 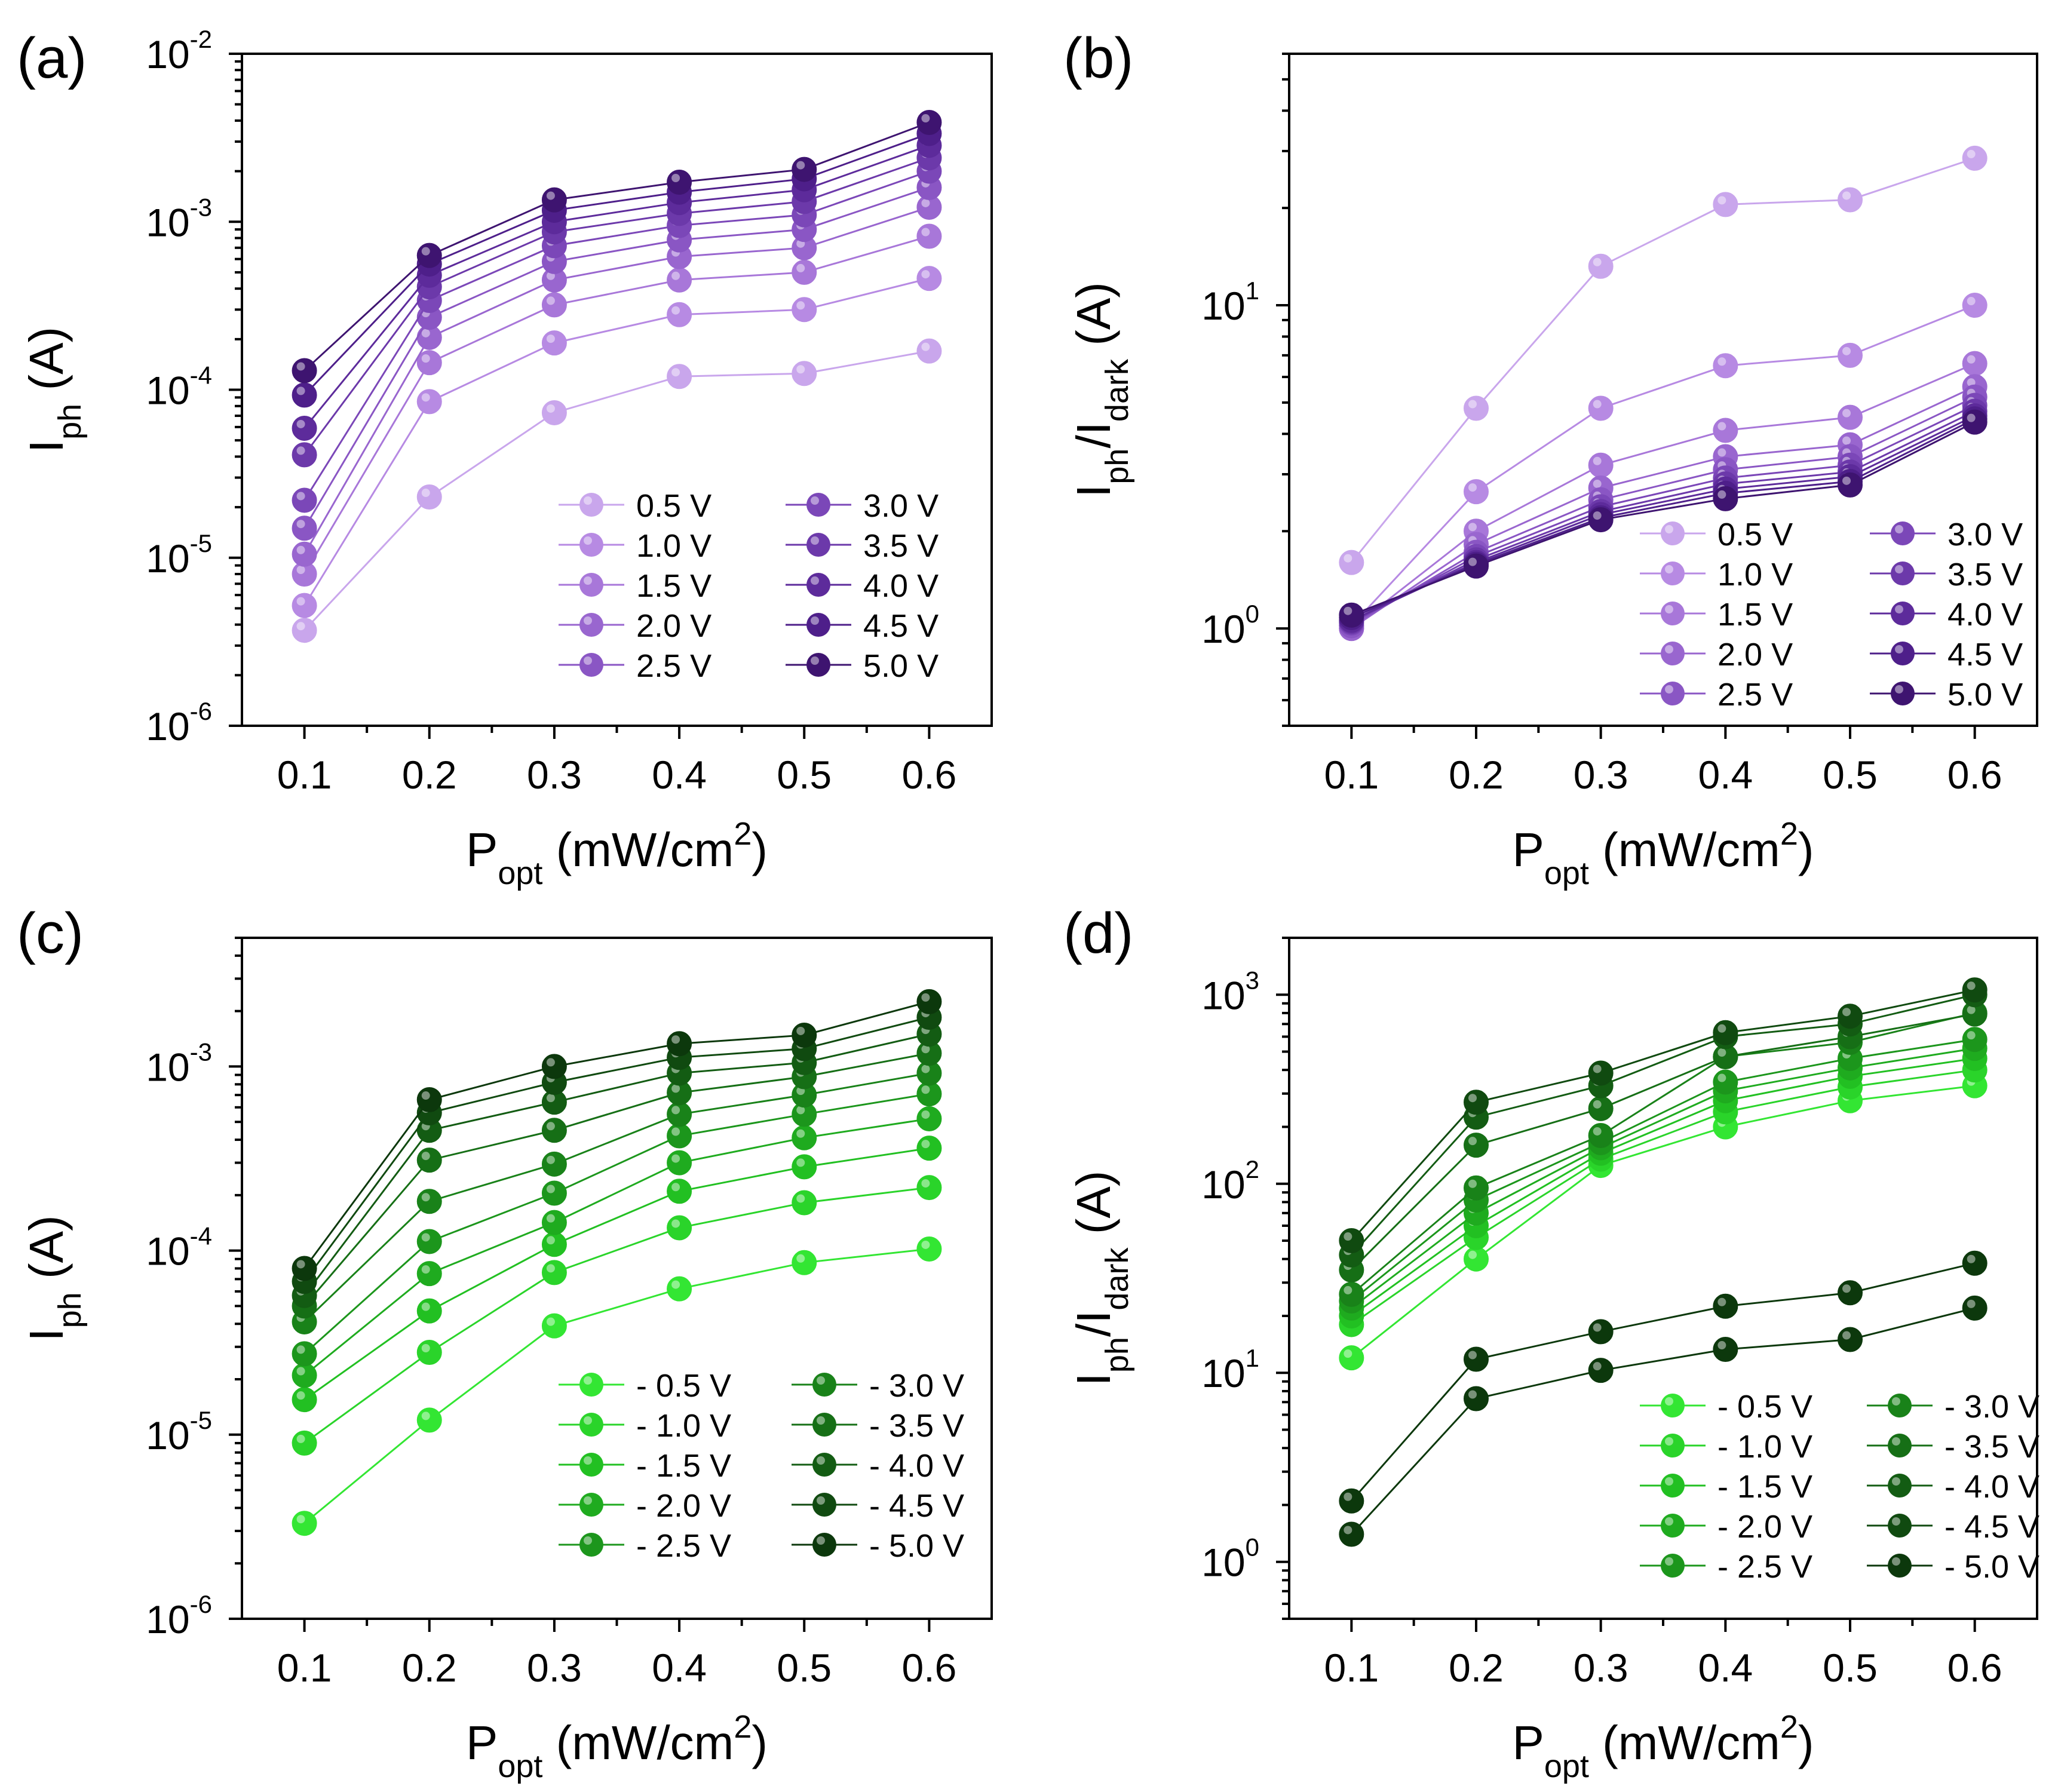 What do you see at coordinates (1230, 992) in the screenshot?
I see `y-tick-label: 10³` at bounding box center [1230, 992].